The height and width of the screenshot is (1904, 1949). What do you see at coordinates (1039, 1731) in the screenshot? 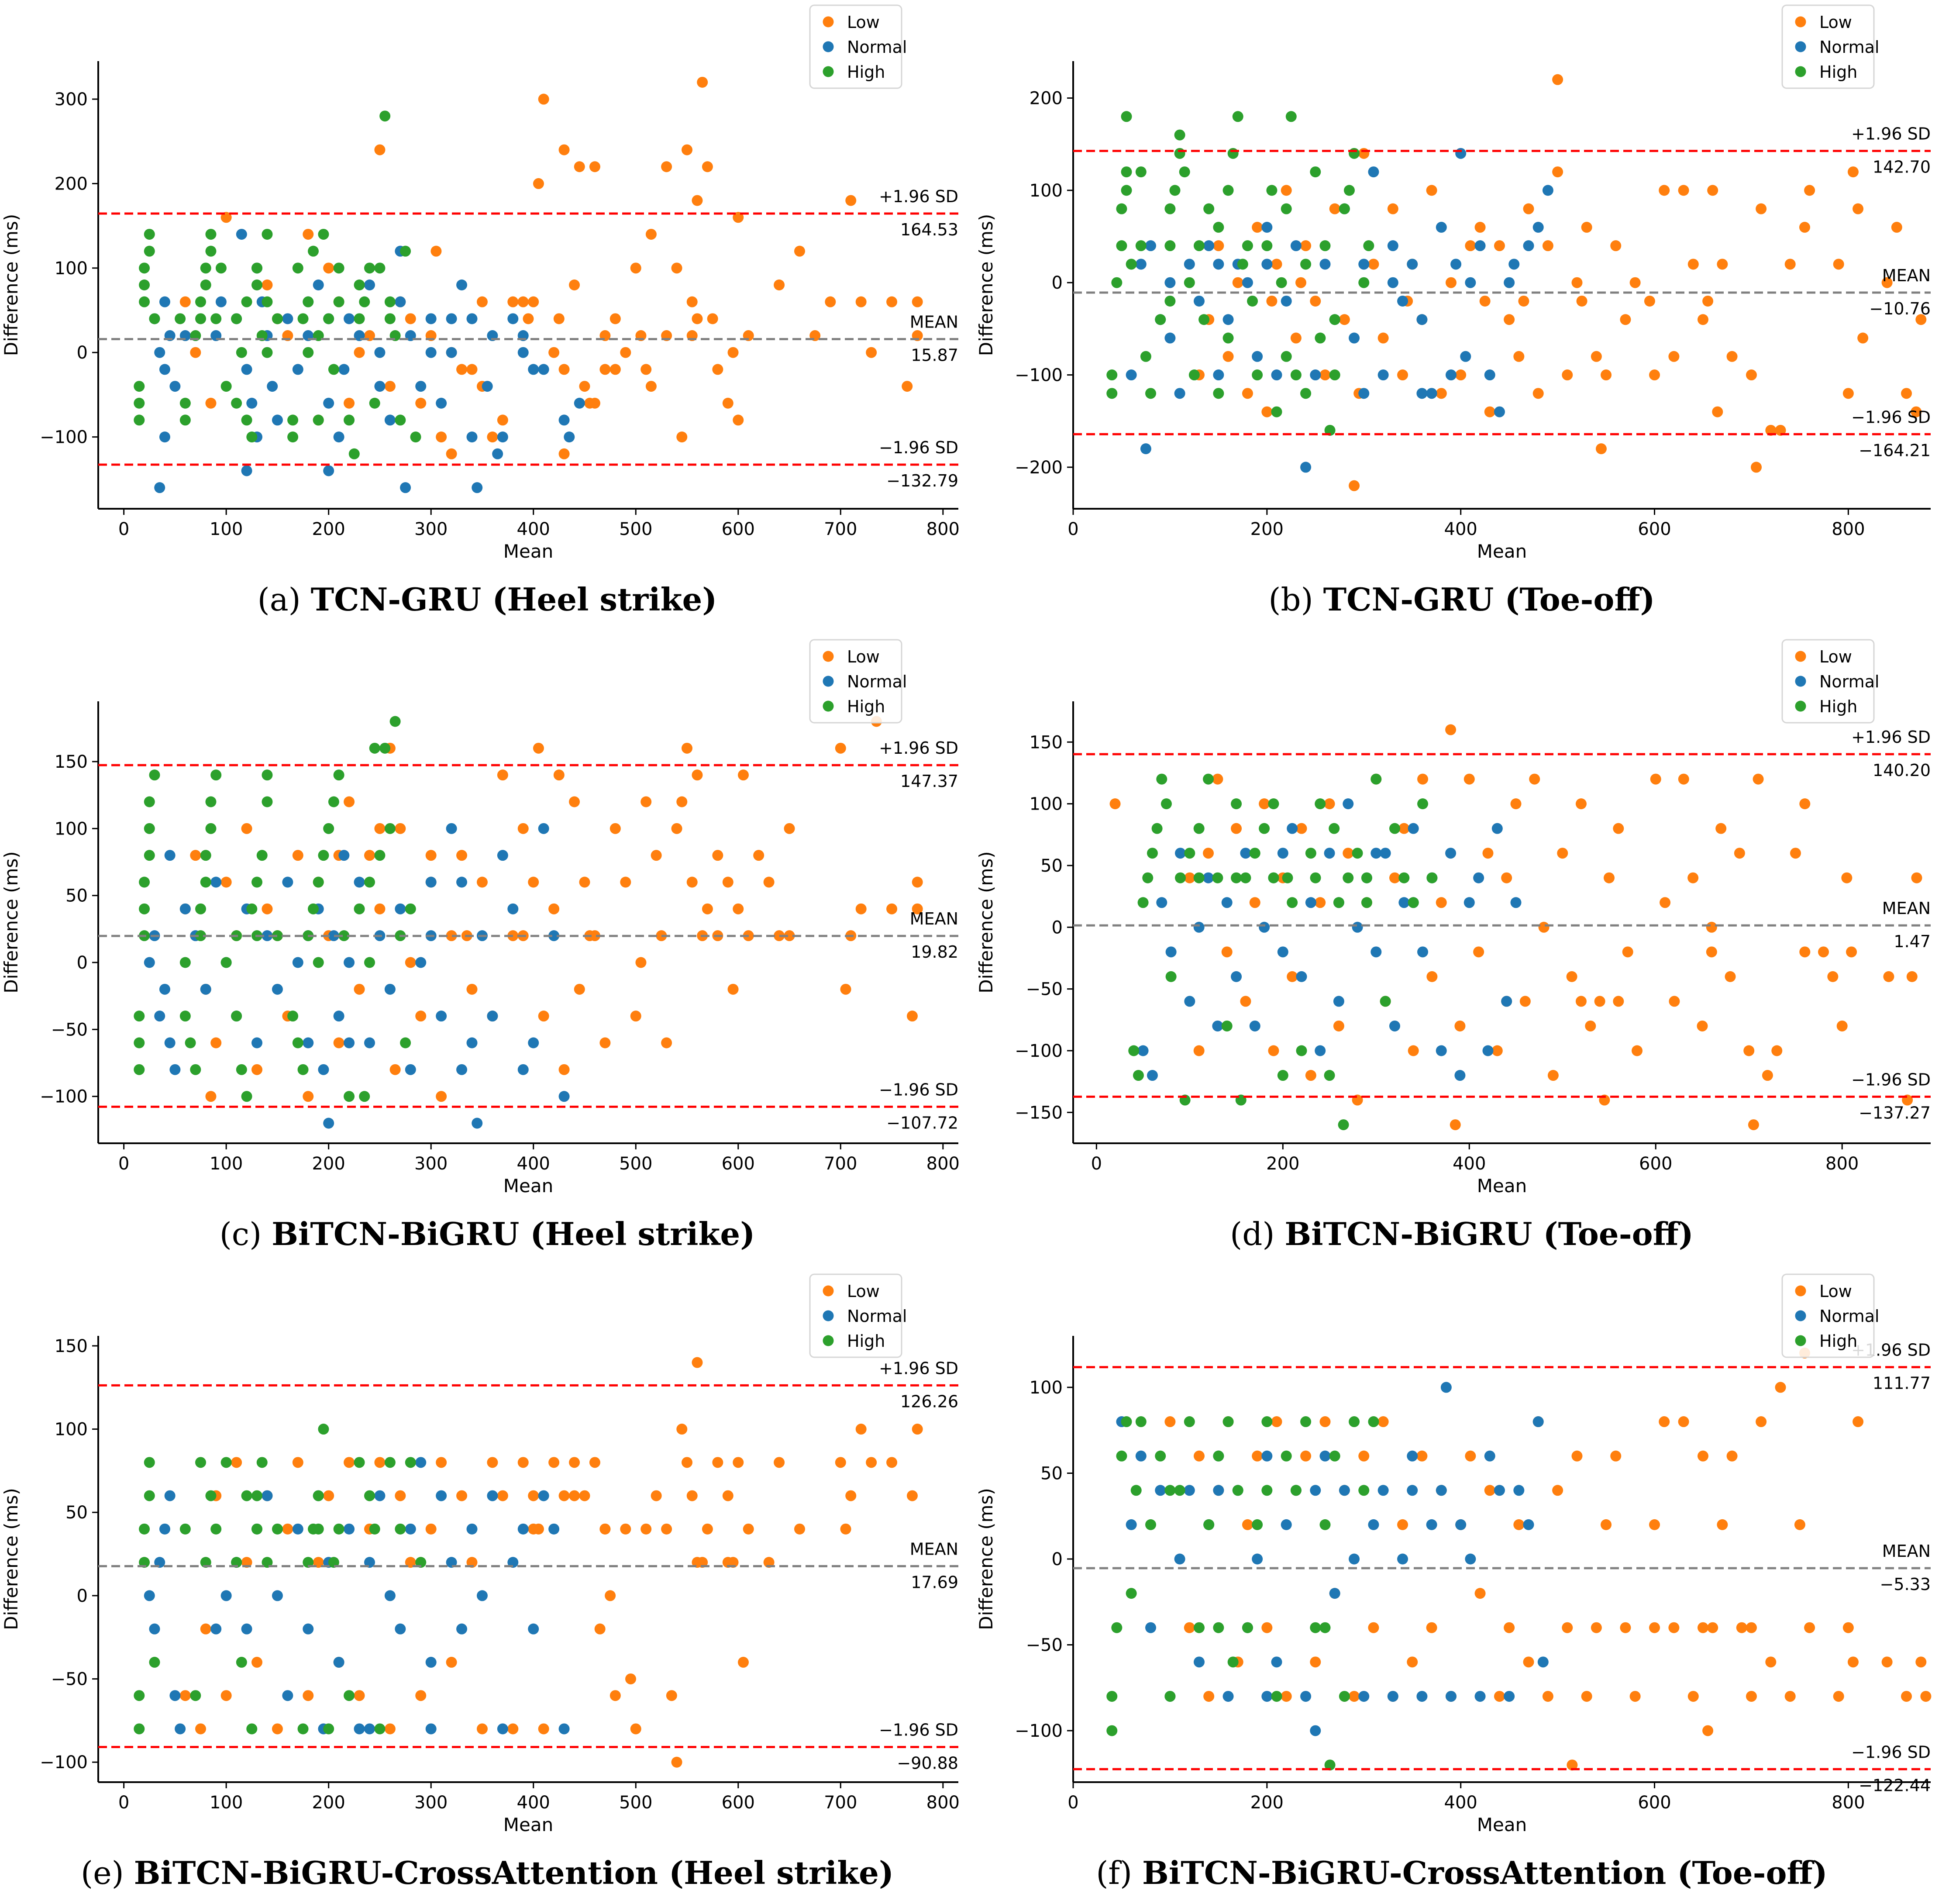
I see `y-tick-label: −100` at bounding box center [1039, 1731].